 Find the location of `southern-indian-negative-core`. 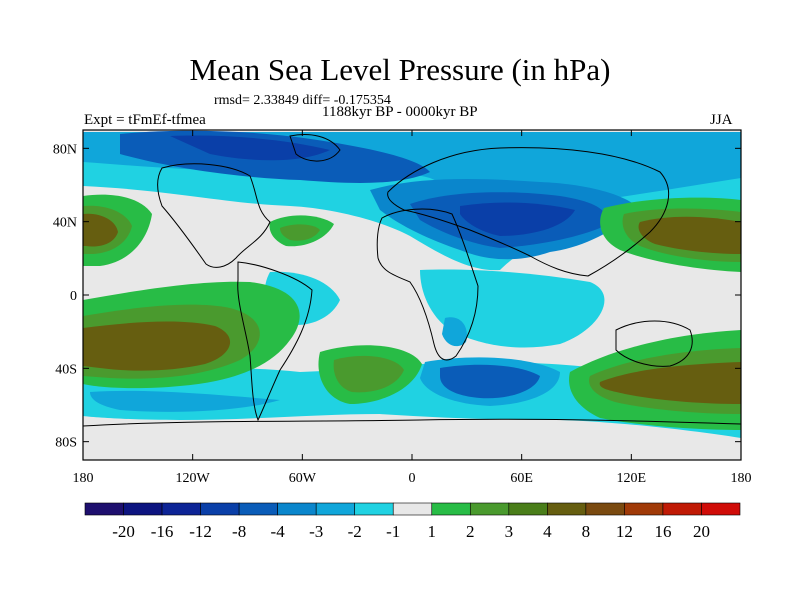

southern-indian-negative-core is located at coordinates (490, 381).